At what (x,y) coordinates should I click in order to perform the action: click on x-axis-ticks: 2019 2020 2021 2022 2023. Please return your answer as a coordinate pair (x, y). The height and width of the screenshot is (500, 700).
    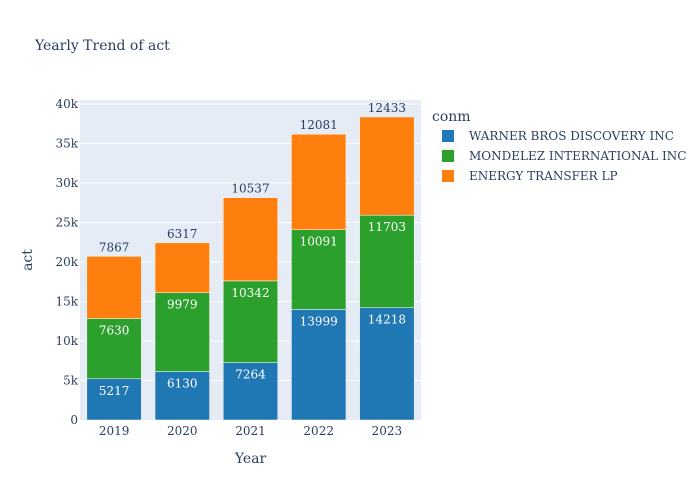
    Looking at the image, I should click on (250, 431).